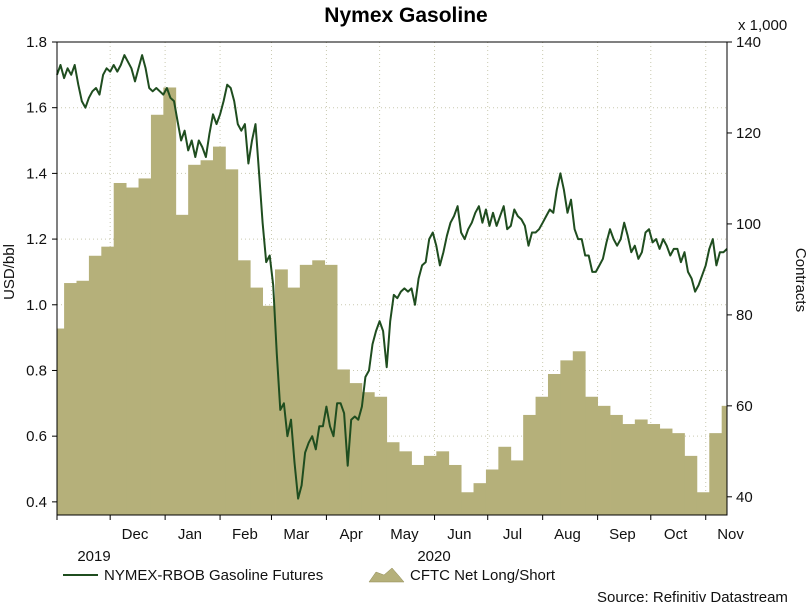 Image resolution: width=809 pixels, height=603 pixels. What do you see at coordinates (36, 239) in the screenshot?
I see `left-tick-label: 1.2` at bounding box center [36, 239].